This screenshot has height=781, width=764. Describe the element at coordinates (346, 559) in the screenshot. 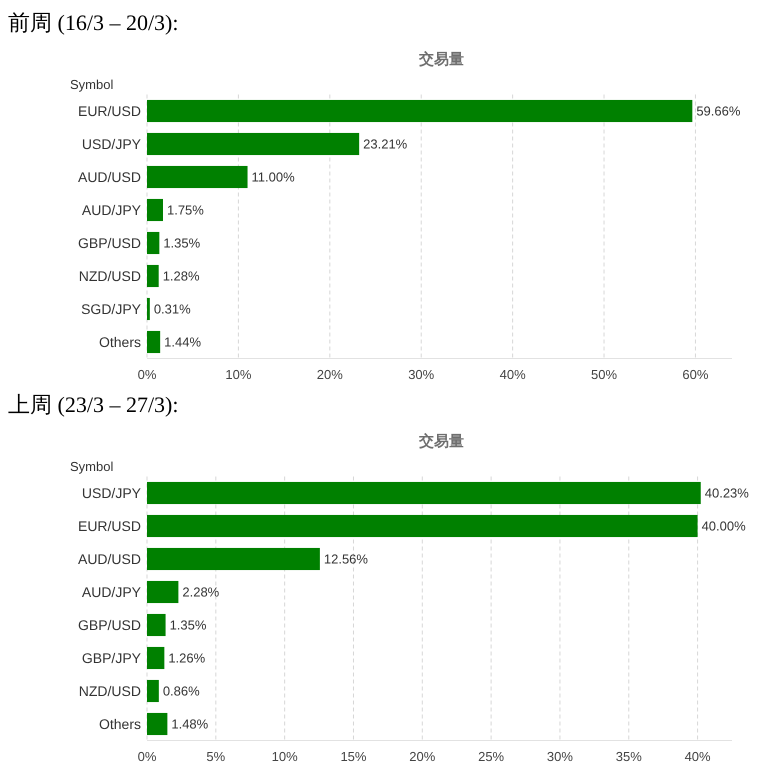

I see `data-label: 12.56%` at that location.